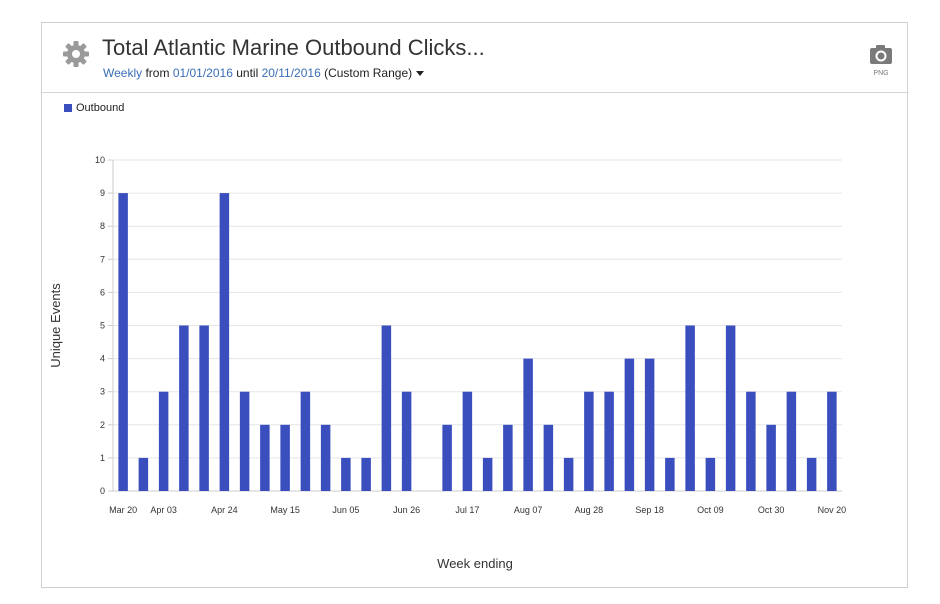  What do you see at coordinates (123, 510) in the screenshot?
I see `x-tick-label: Mar 20` at bounding box center [123, 510].